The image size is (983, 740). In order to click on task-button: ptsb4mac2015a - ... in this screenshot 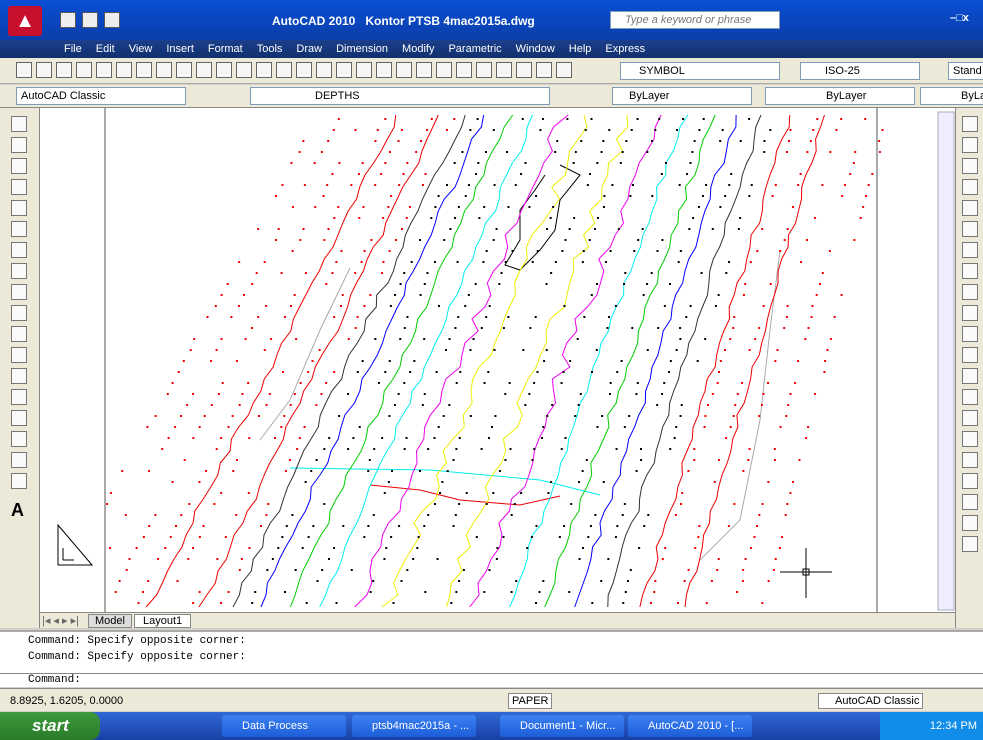, I will do `click(414, 726)`.